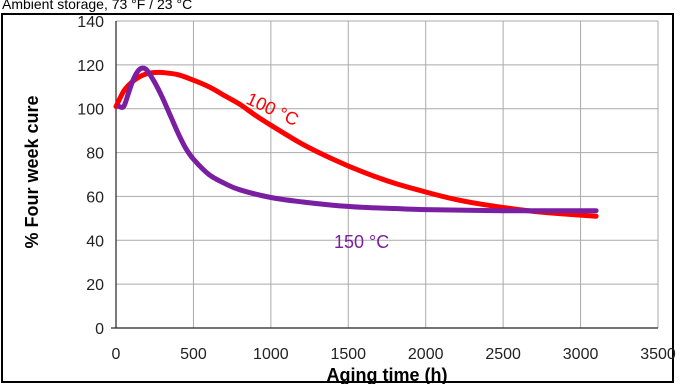 The width and height of the screenshot is (692, 389). What do you see at coordinates (361, 242) in the screenshot?
I see `series-label-150c: 150 °C` at bounding box center [361, 242].